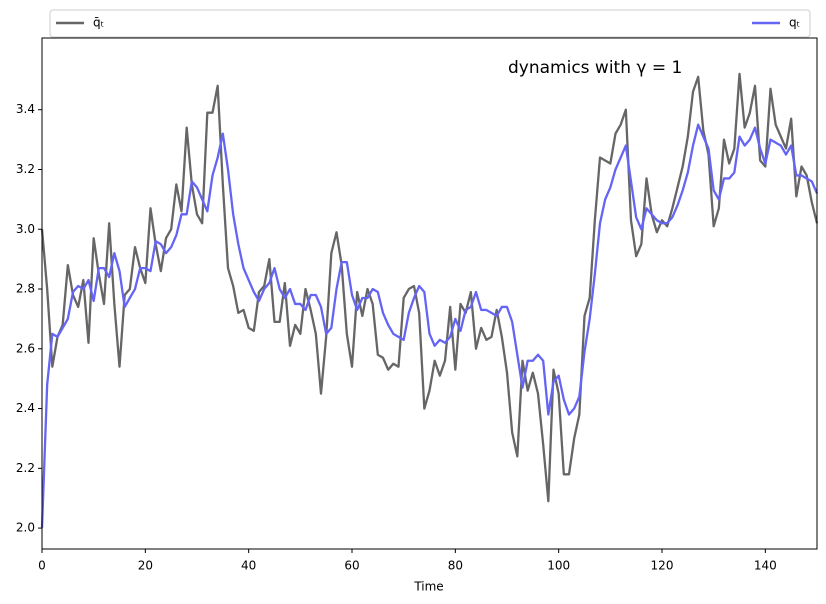 The height and width of the screenshot is (604, 826). I want to click on y-tick-label: 3.2, so click(25, 169).